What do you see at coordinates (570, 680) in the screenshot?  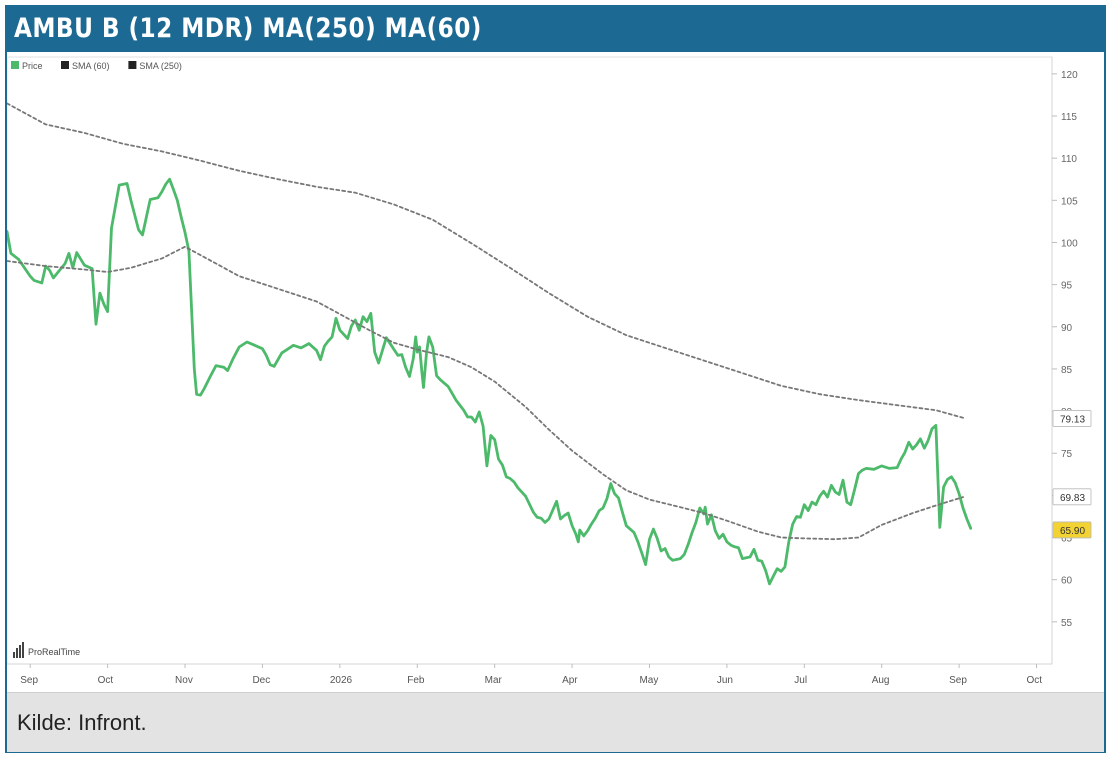 I see `x-tick-label: Apr` at bounding box center [570, 680].